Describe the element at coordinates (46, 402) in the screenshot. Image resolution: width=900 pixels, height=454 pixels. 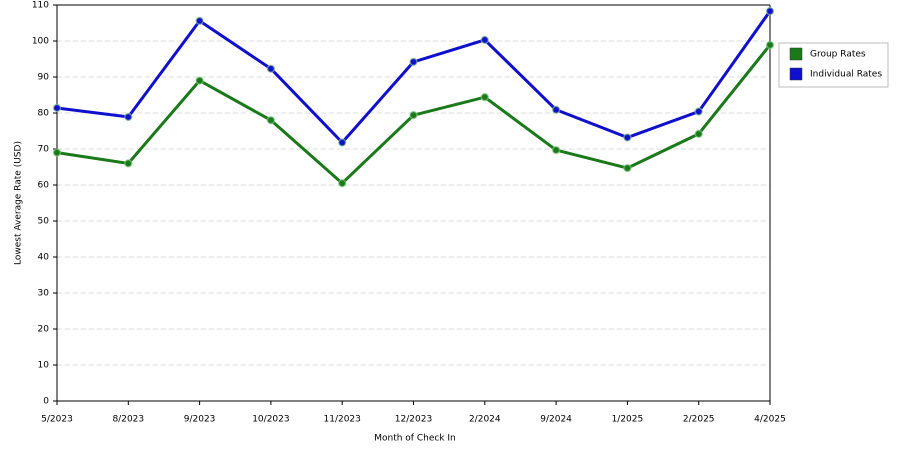
I see `y-tick-label: 0` at that location.